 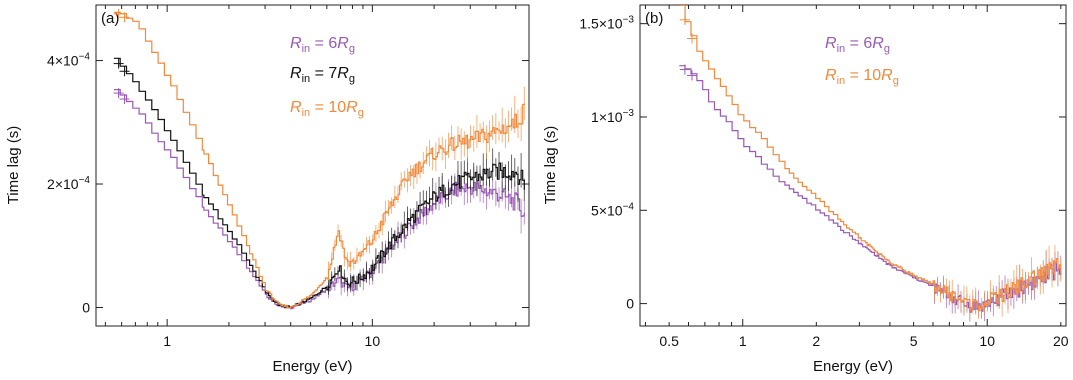 I want to click on y-tick-label: 4×10⁻⁴, so click(x=68, y=60).